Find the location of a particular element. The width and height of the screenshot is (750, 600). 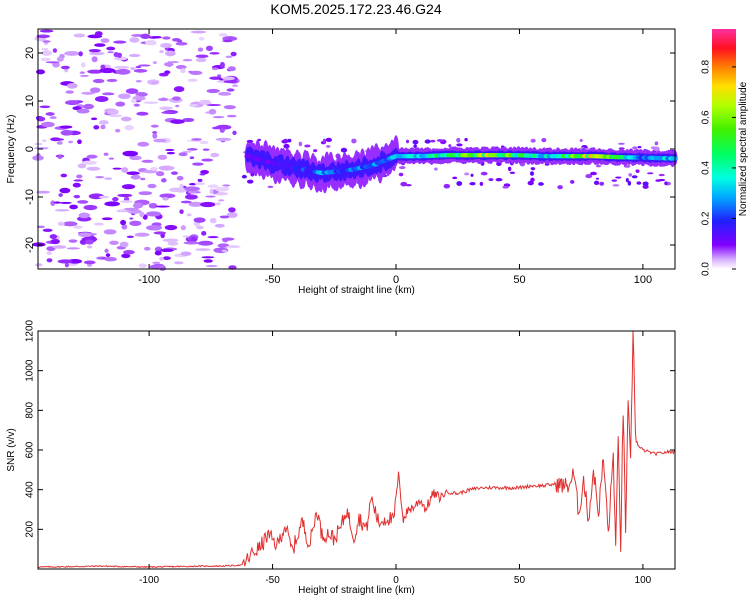

y-tick-label: 800 is located at coordinates (30, 410).